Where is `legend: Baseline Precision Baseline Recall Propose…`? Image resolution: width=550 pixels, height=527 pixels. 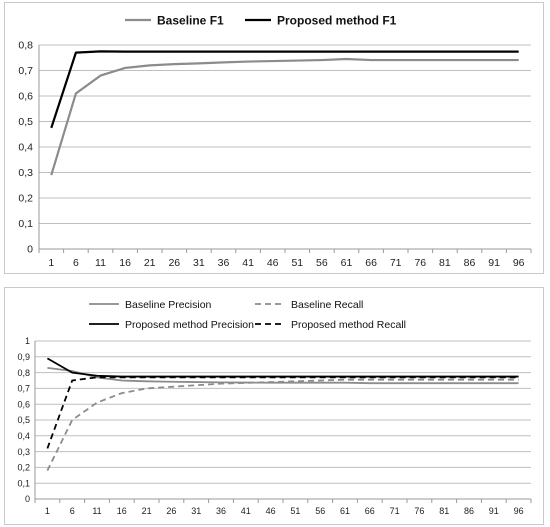 legend: Baseline Precision Baseline Recall Propose… is located at coordinates (247, 315).